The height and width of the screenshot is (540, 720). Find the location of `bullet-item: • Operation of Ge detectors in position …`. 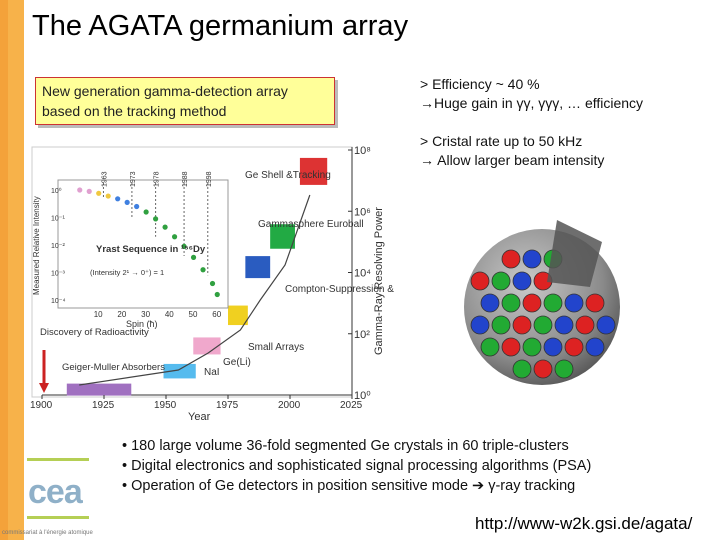

bullet-item: • Operation of Ge detectors in position … is located at coordinates (349, 486).